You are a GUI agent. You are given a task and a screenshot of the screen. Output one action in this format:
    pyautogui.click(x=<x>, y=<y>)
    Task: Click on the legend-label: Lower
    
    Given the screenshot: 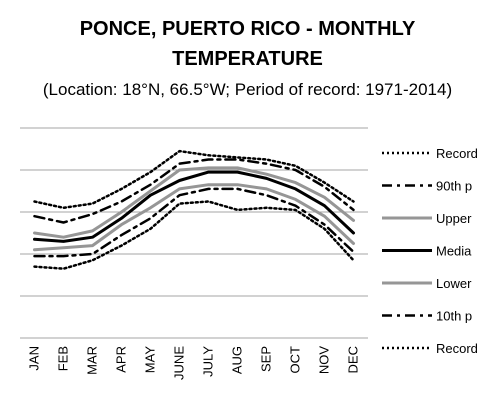 What is the action you would take?
    pyautogui.click(x=454, y=283)
    